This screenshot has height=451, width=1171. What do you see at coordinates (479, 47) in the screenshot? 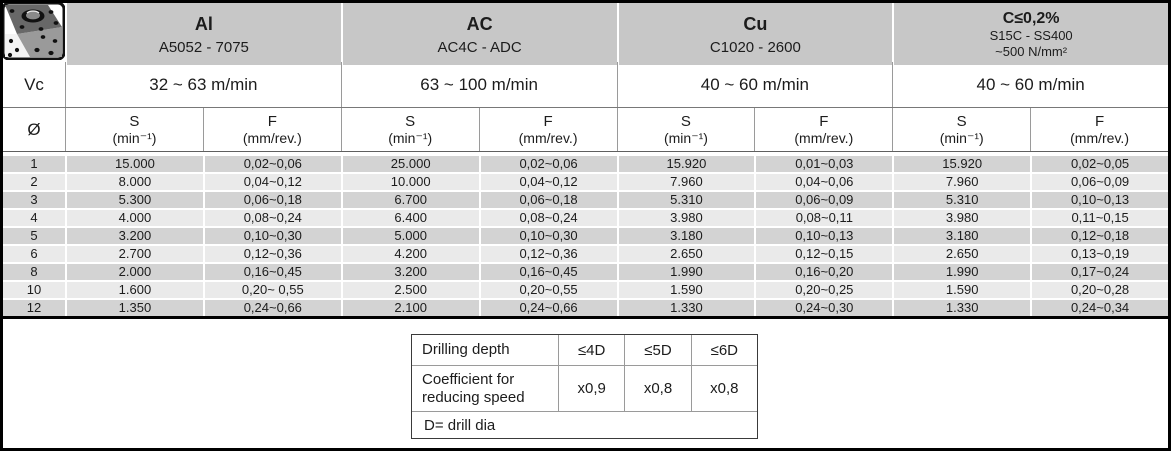
I see `material-grades: AC4C - ADC` at bounding box center [479, 47].